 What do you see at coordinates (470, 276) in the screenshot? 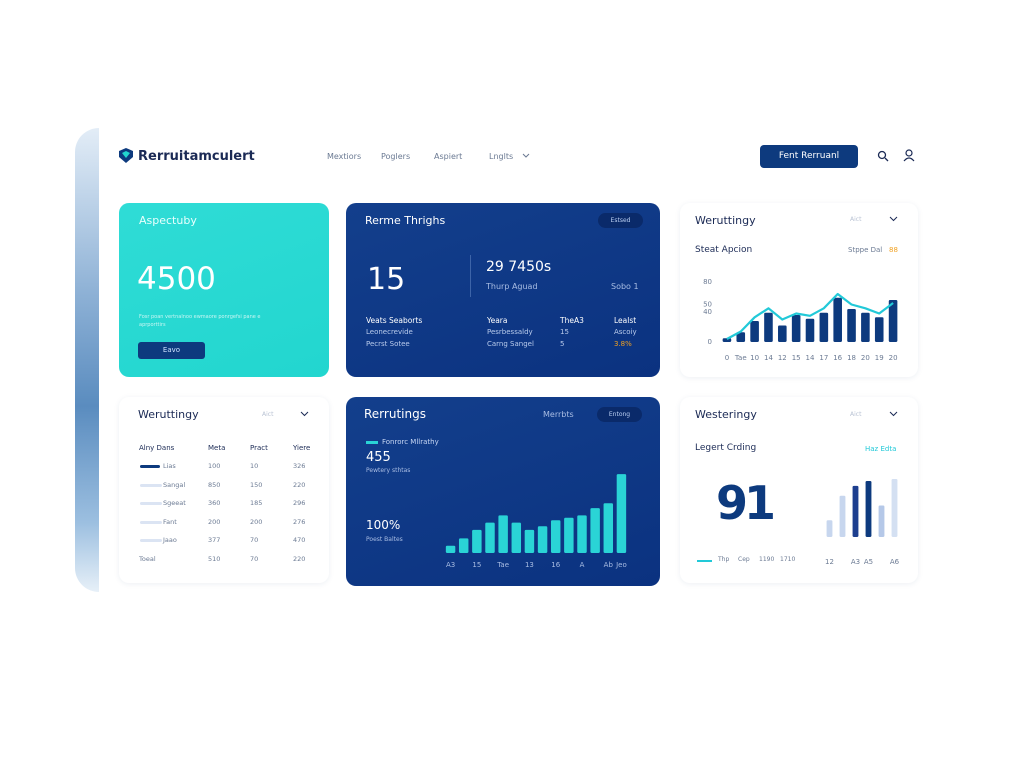
I see `divider` at bounding box center [470, 276].